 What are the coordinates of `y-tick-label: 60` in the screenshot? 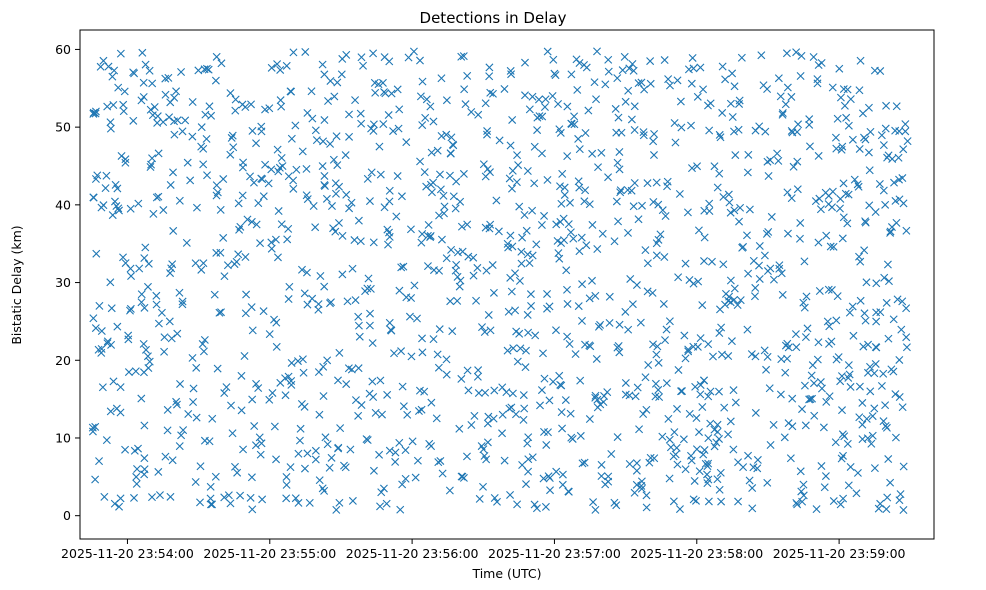 It's located at (63, 49).